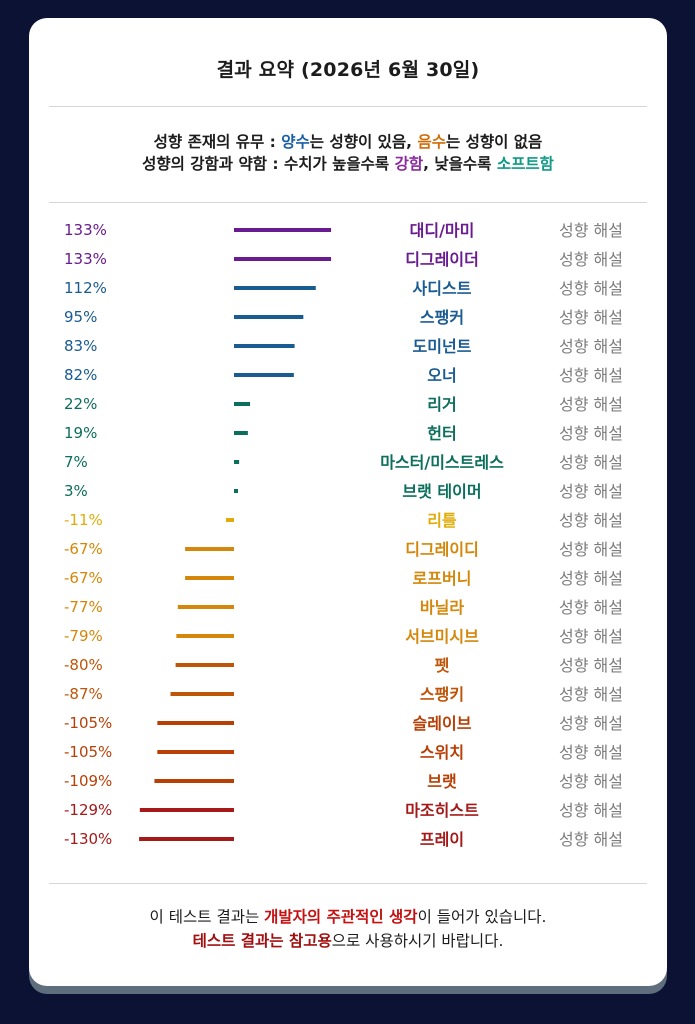 The image size is (695, 1024). I want to click on legend-presence-prefix: 성향 존재의 유무 :, so click(217, 142).